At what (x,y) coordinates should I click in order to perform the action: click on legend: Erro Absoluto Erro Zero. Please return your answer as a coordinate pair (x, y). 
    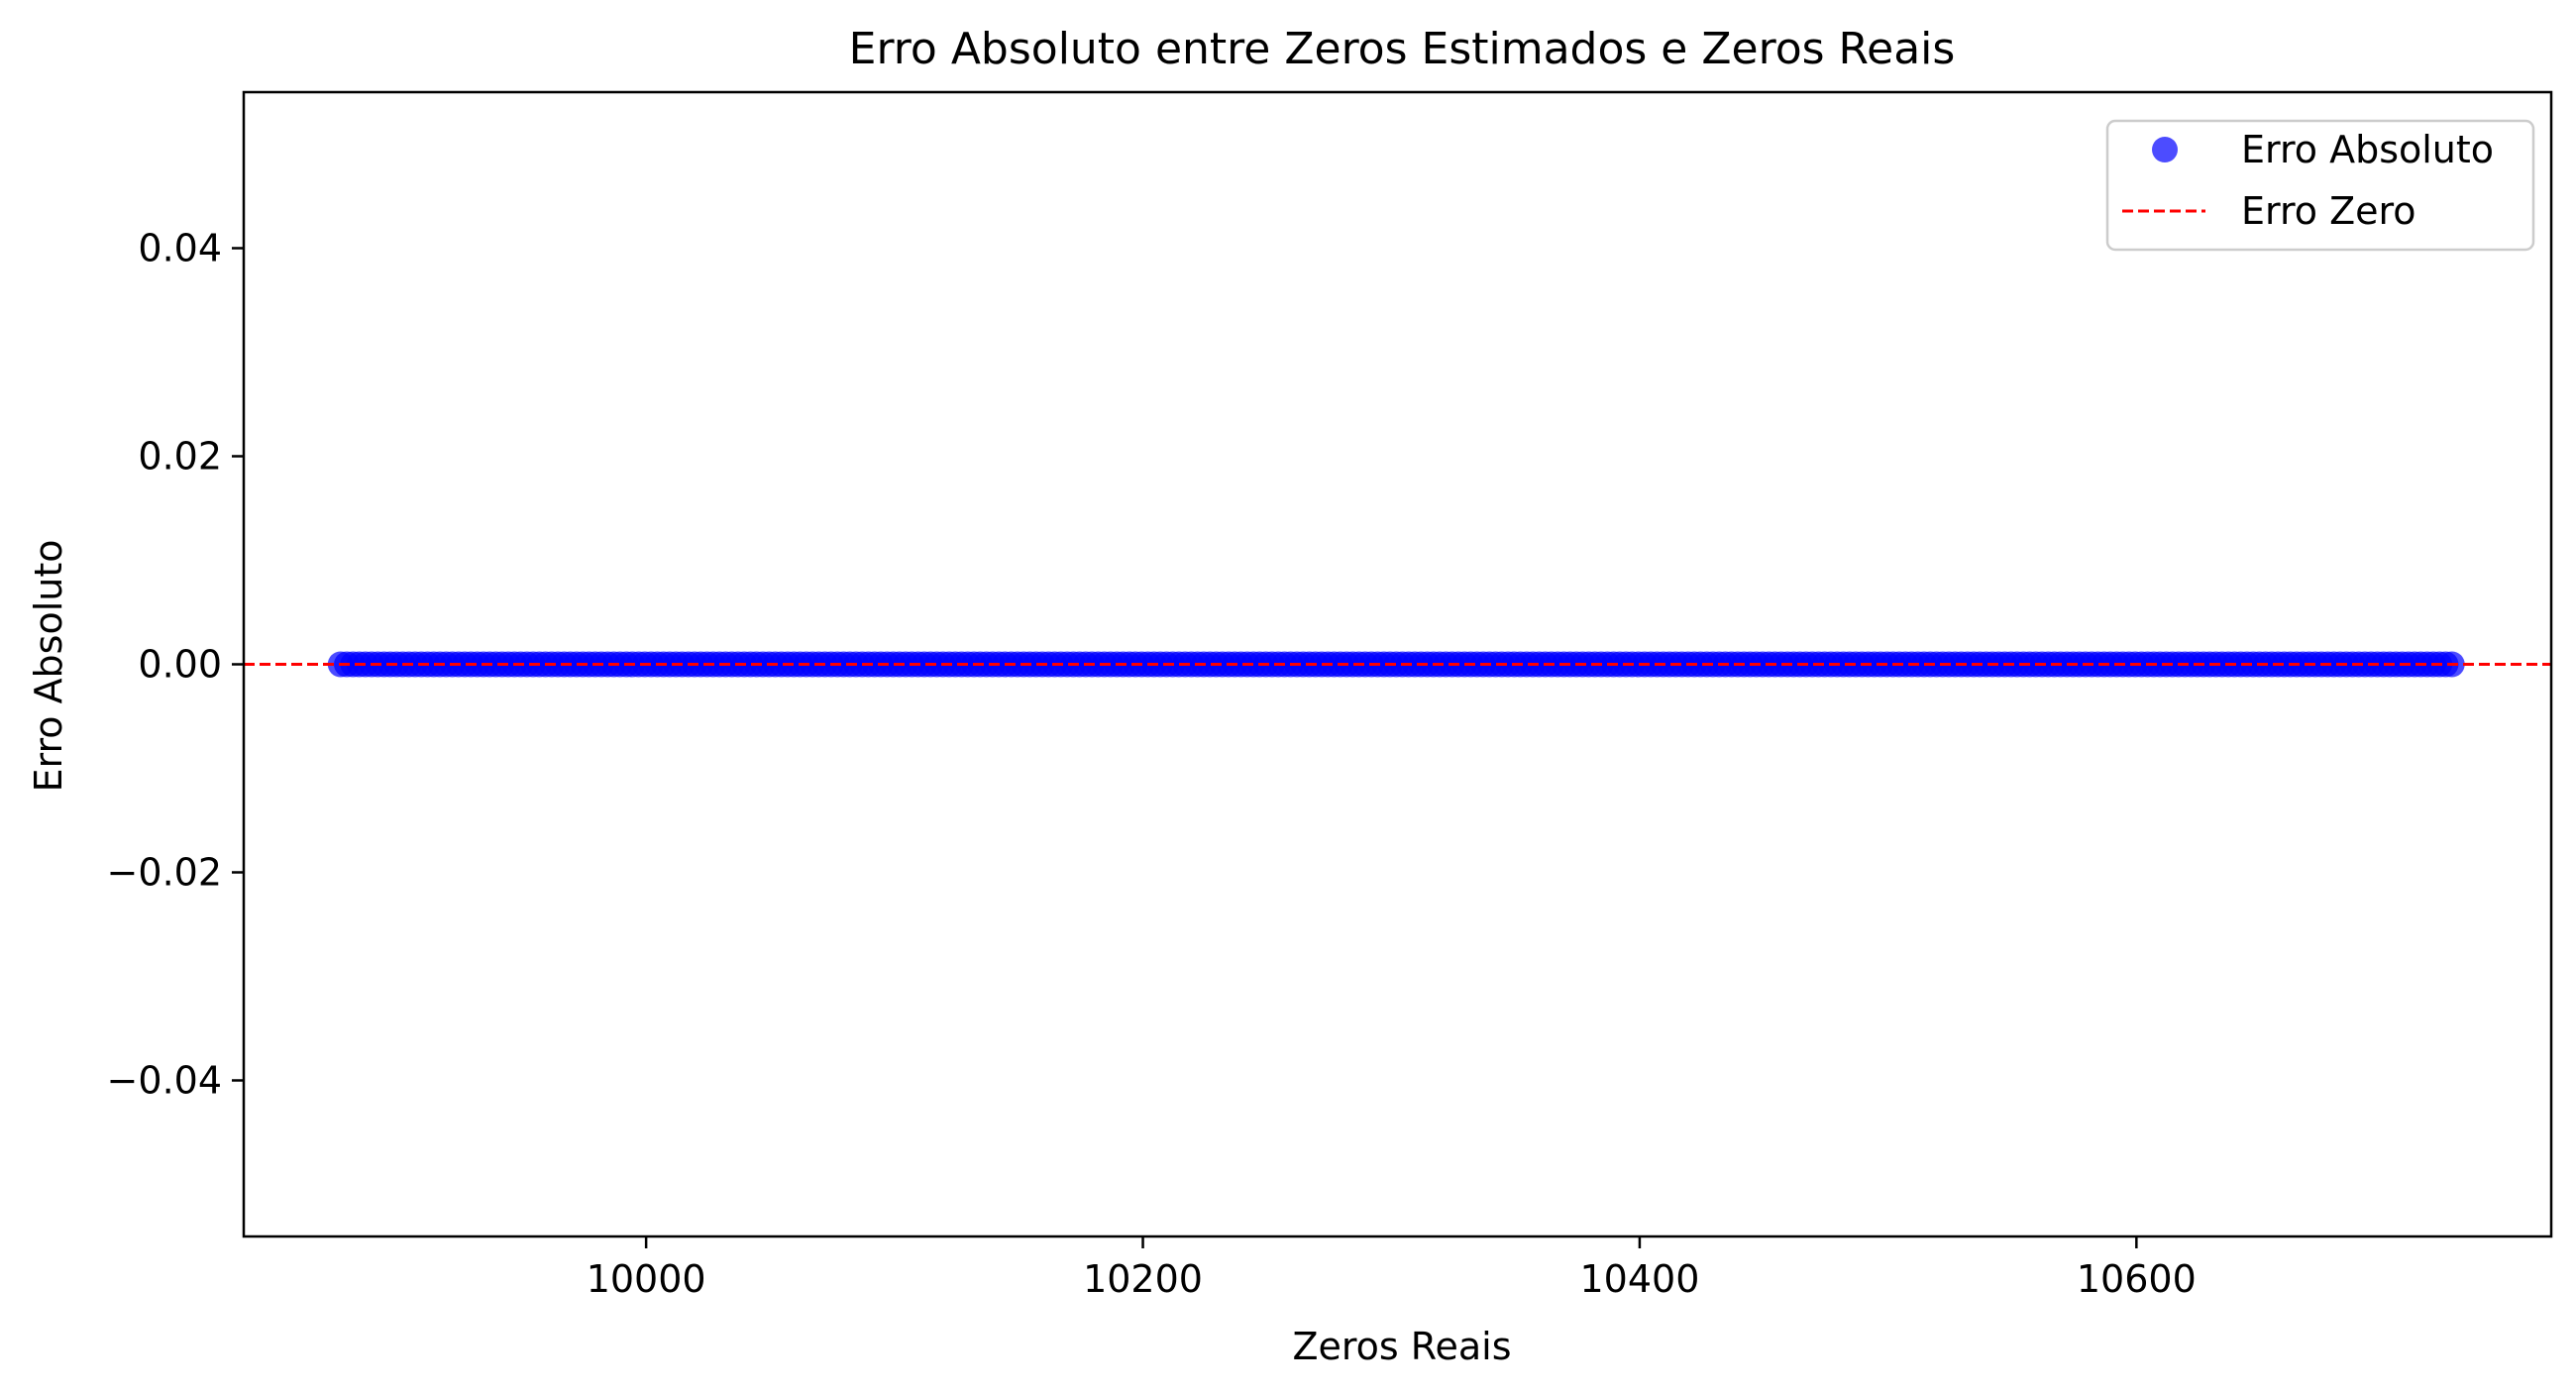
    Looking at the image, I should click on (2320, 185).